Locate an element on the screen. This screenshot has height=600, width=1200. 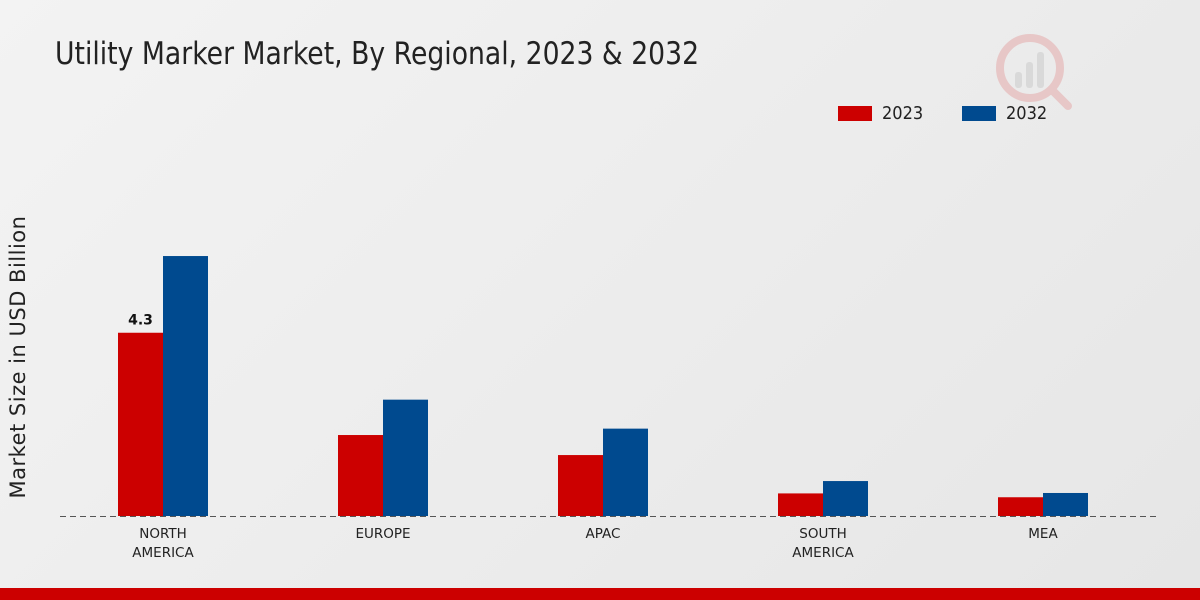
legend: 2023 2032 is located at coordinates (962, 113).